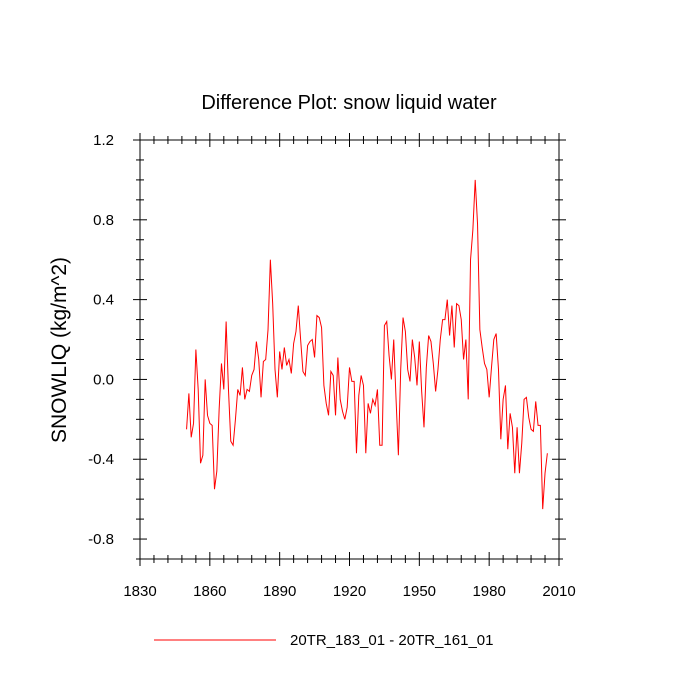 This screenshot has width=700, height=700. What do you see at coordinates (209, 591) in the screenshot?
I see `x-tick-label: 1860` at bounding box center [209, 591].